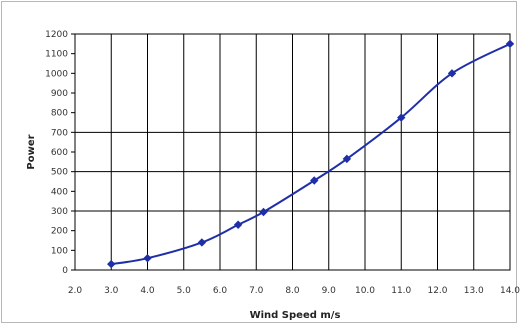 The image size is (520, 326). What do you see at coordinates (59, 212) in the screenshot?
I see `y-tick-label: 300` at bounding box center [59, 212].